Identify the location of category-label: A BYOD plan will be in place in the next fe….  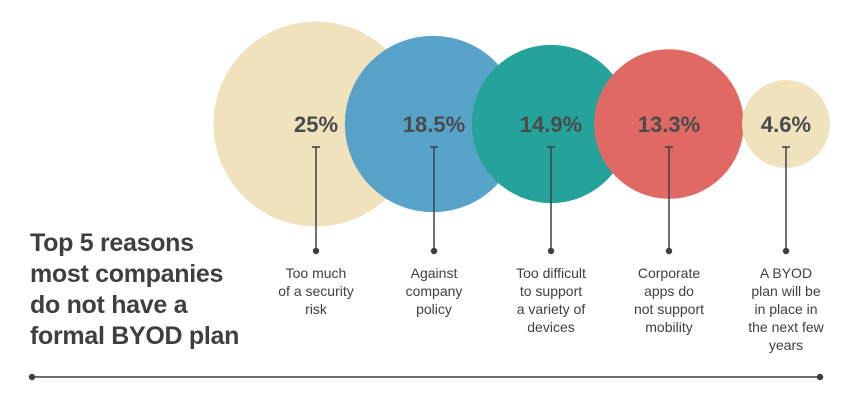
(786, 309).